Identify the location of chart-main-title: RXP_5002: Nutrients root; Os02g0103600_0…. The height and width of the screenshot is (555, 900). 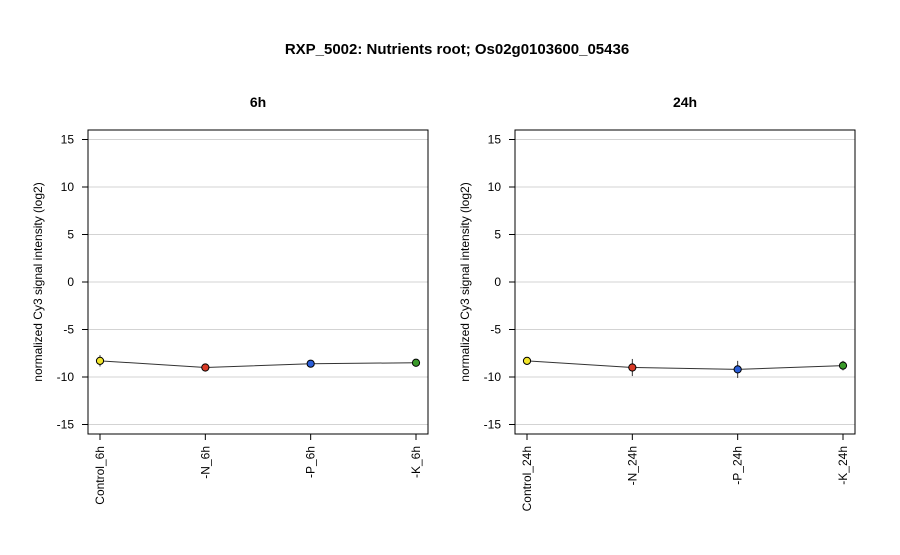
(457, 49).